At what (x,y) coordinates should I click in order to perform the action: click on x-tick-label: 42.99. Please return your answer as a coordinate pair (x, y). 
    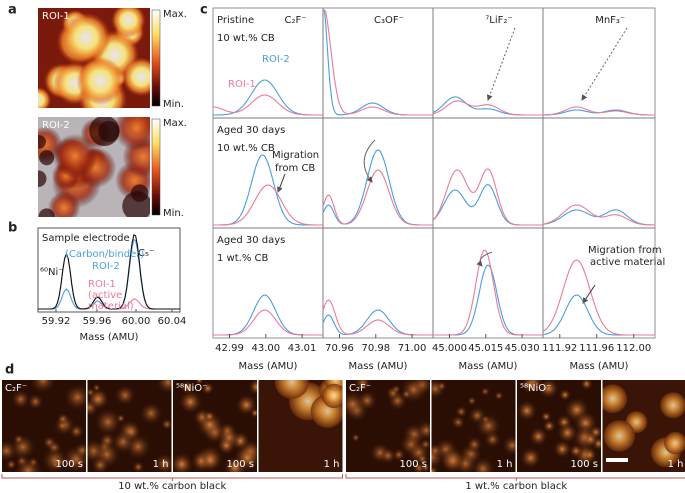
    Looking at the image, I should click on (229, 348).